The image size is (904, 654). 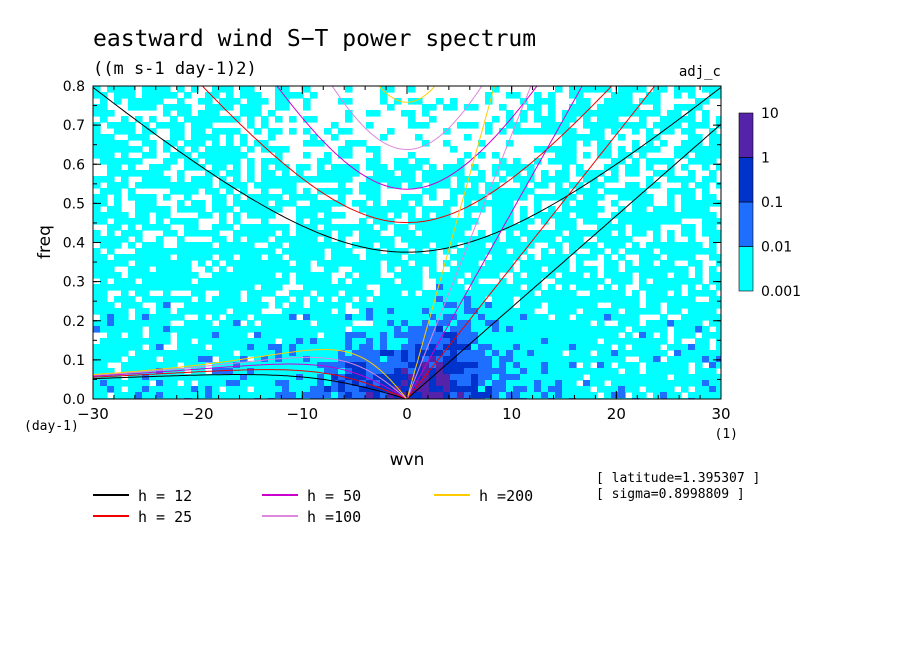 I want to click on curve-rossby-h100, so click(x=250, y=377).